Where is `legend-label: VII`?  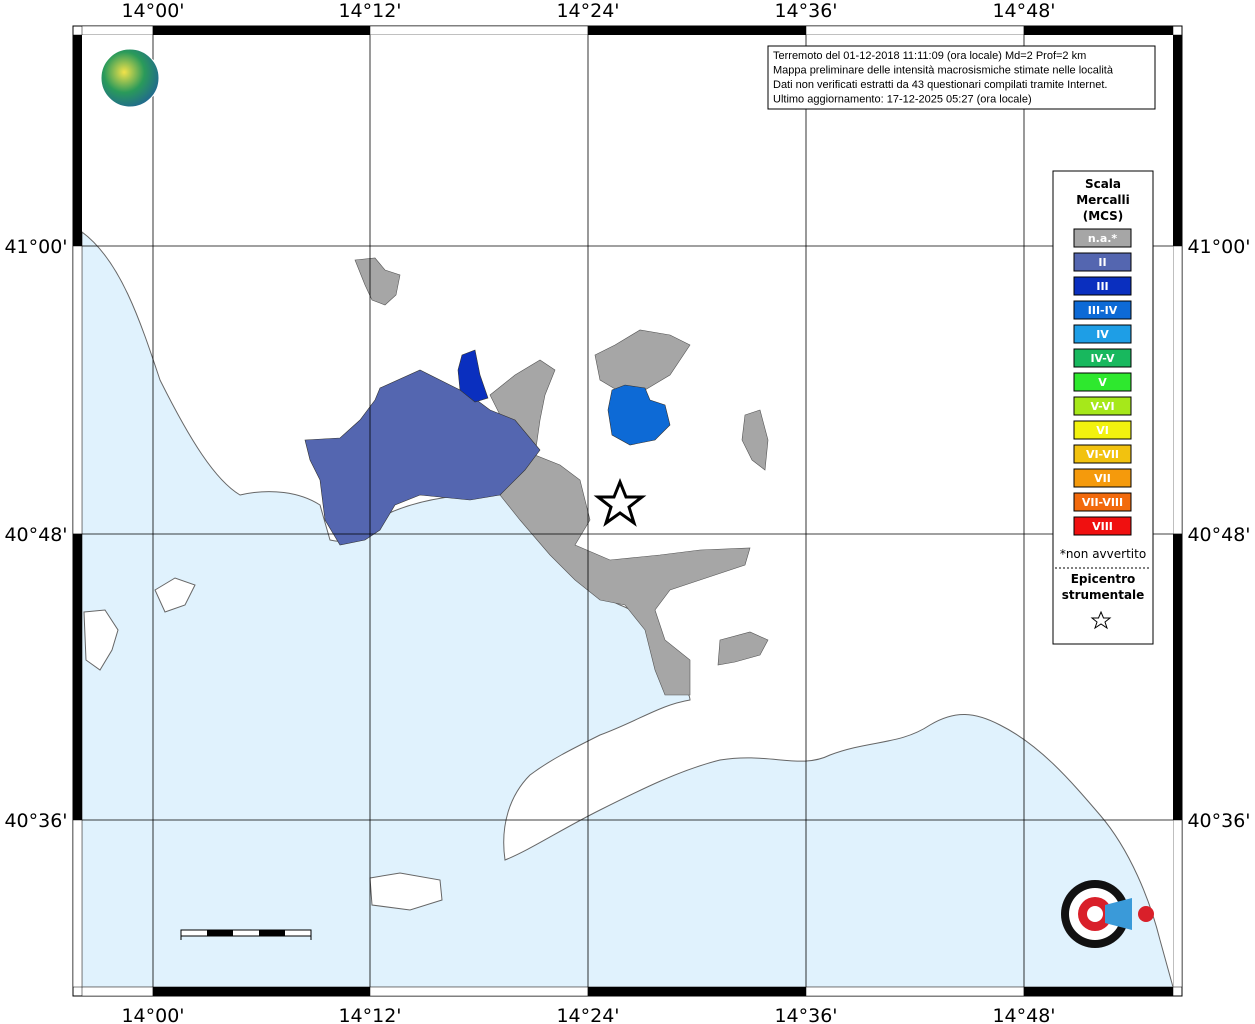 legend-label: VII is located at coordinates (1102, 478).